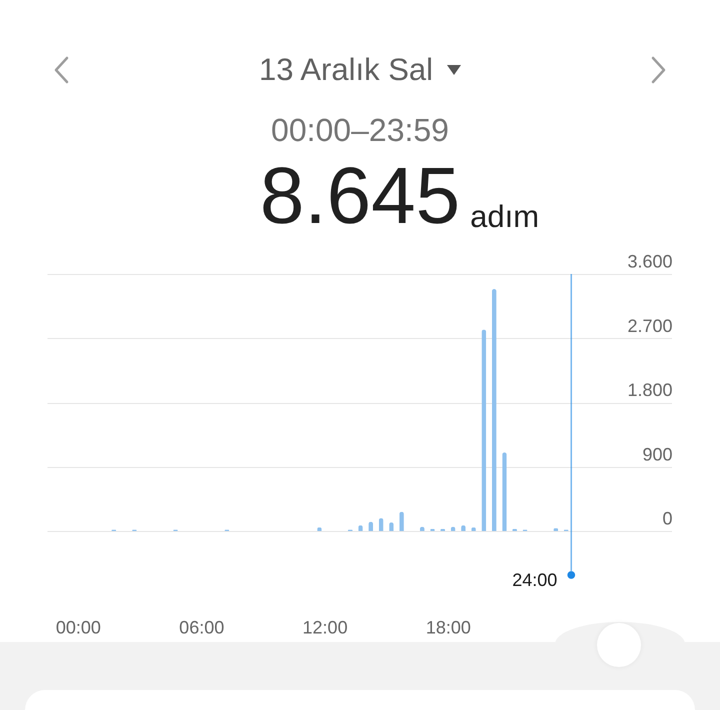 The width and height of the screenshot is (720, 710). What do you see at coordinates (325, 628) in the screenshot?
I see `x-tick-label: 12:00` at bounding box center [325, 628].